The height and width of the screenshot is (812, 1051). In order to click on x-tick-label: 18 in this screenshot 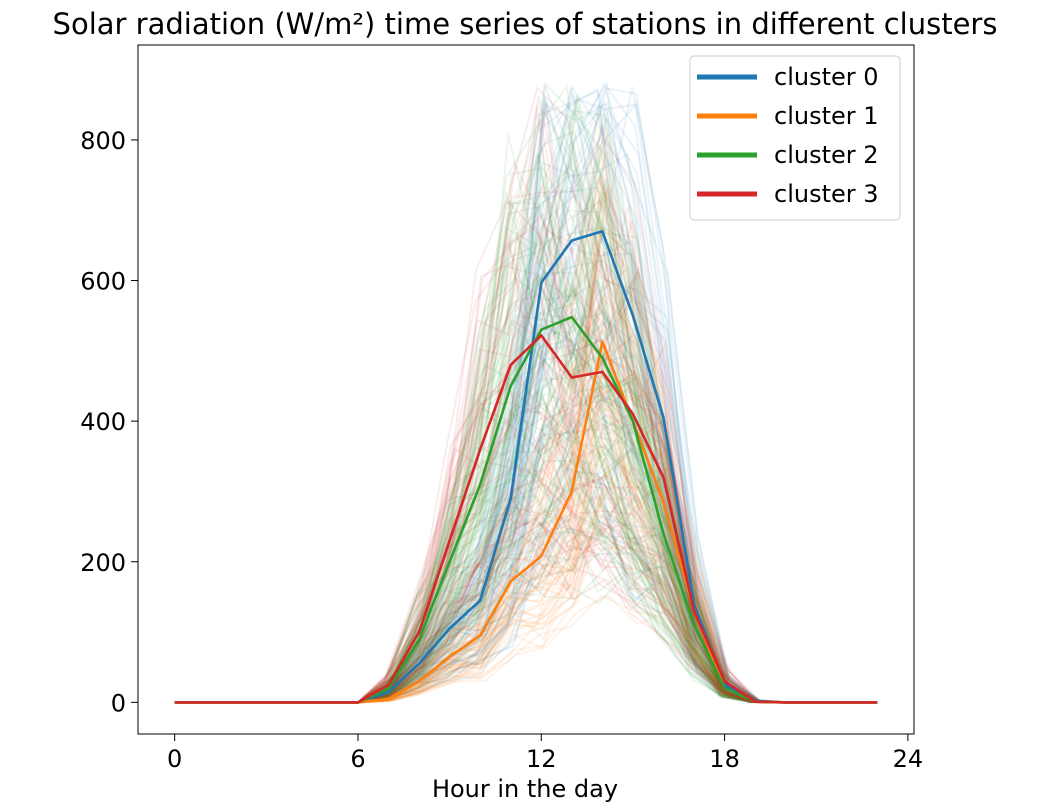, I will do `click(724, 759)`.